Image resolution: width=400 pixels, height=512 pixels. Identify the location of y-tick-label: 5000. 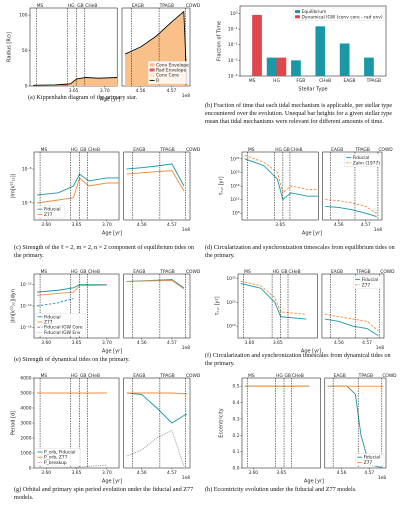
(25, 394).